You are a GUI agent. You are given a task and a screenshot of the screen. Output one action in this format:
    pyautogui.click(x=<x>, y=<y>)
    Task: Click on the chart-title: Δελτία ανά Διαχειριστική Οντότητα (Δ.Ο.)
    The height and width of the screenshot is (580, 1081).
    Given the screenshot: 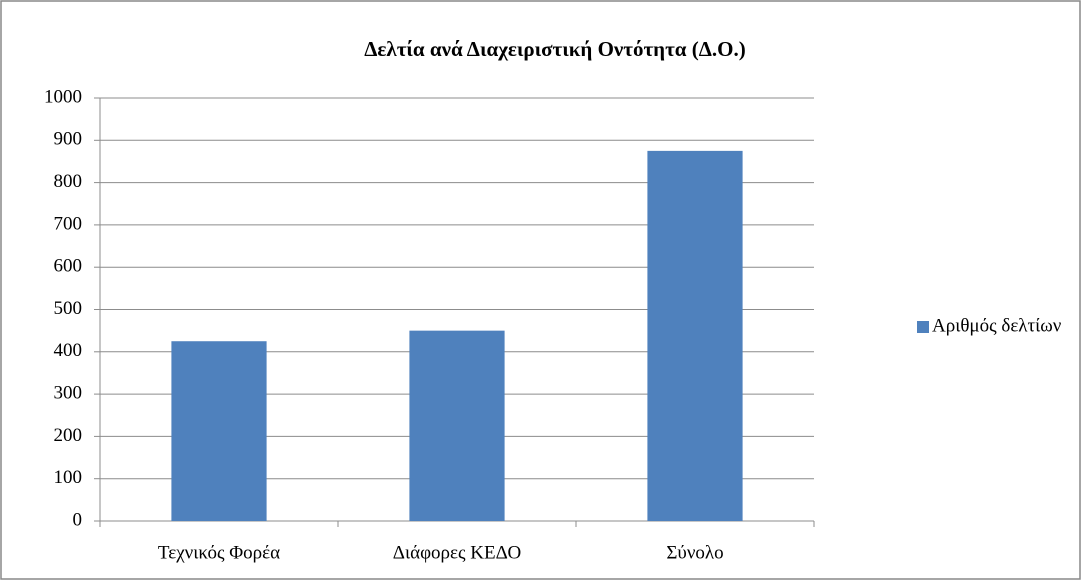 What is the action you would take?
    pyautogui.click(x=554, y=49)
    